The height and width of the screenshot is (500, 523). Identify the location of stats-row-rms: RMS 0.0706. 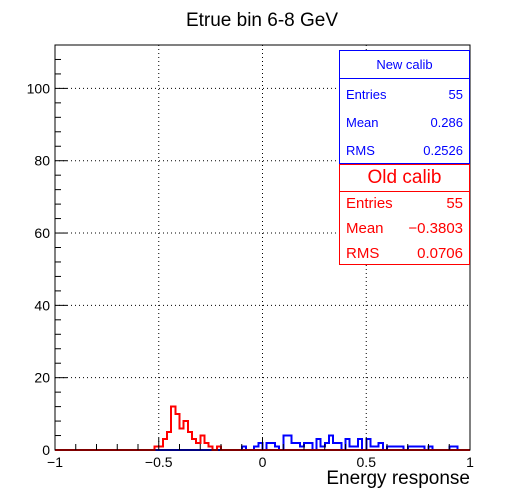
(404, 253).